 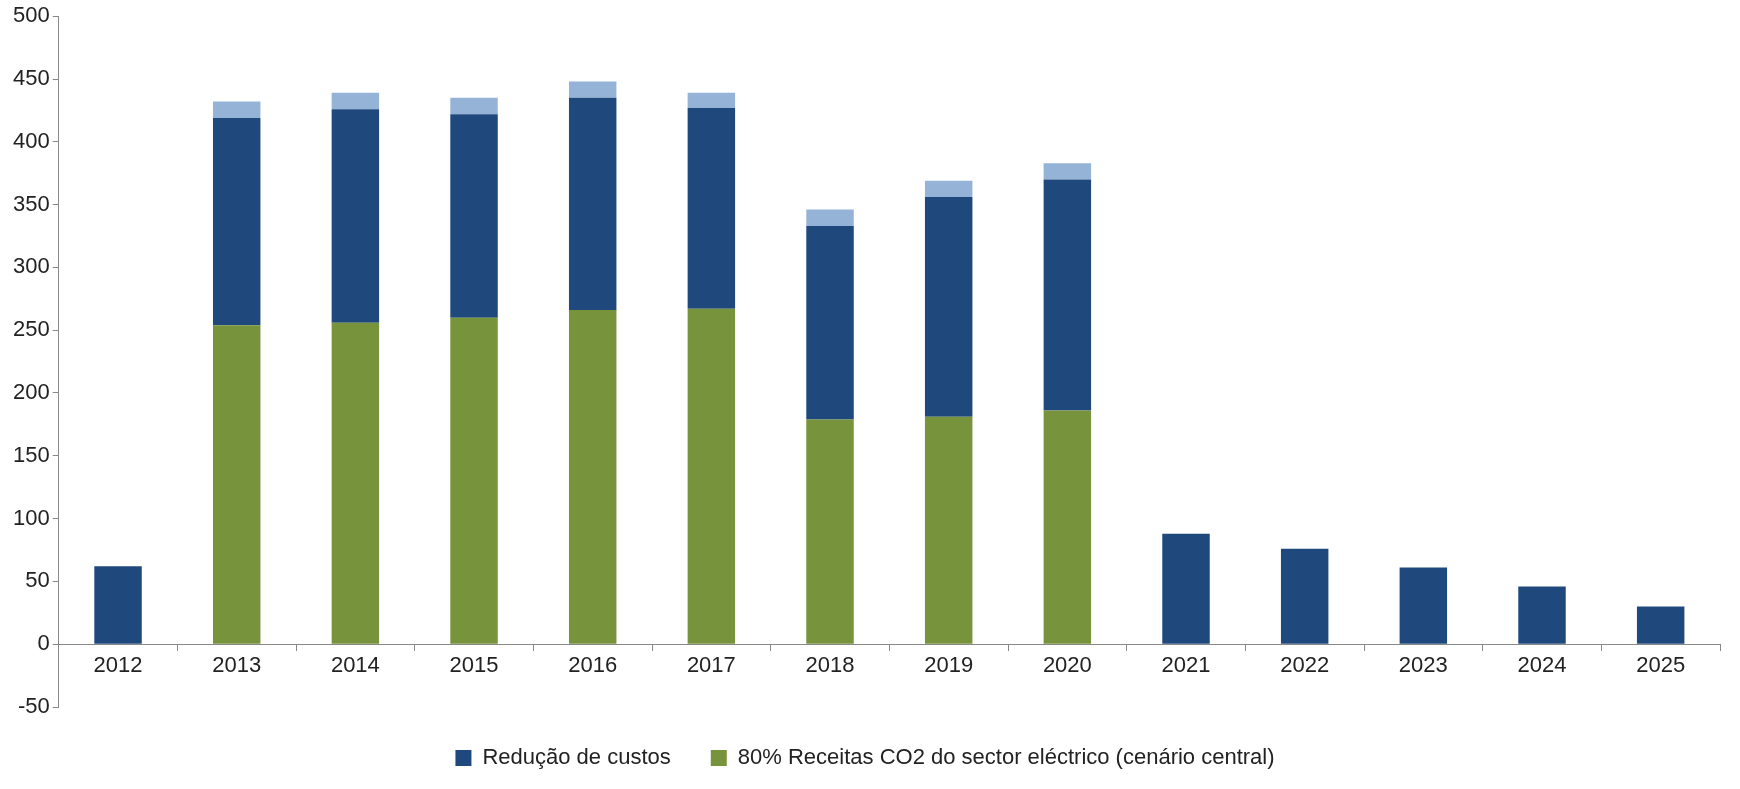 I want to click on x-tick-label: 2020, so click(x=1067, y=665).